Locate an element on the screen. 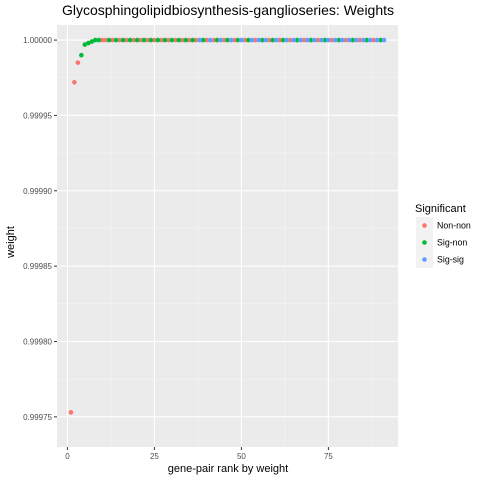  legend-title: Significant is located at coordinates (440, 209).